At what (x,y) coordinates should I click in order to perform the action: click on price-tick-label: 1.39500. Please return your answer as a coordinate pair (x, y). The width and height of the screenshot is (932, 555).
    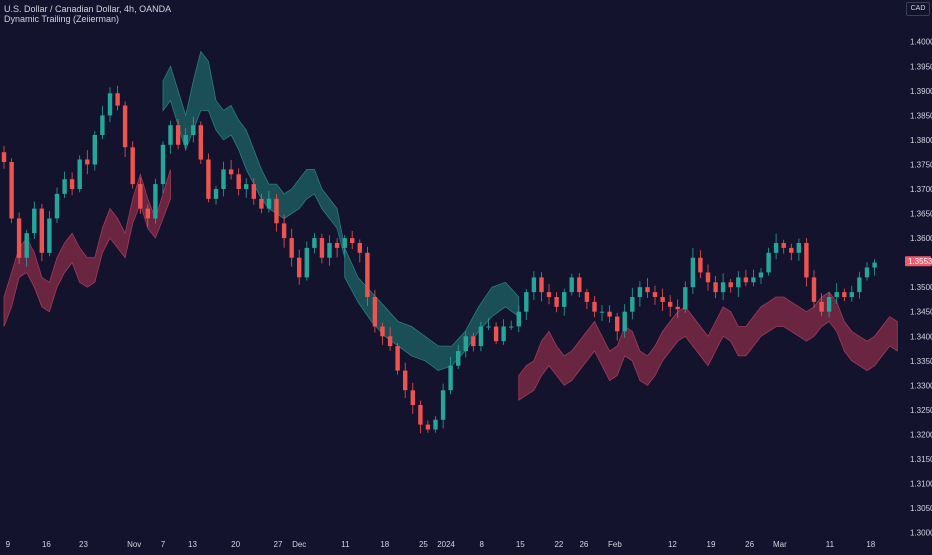
    Looking at the image, I should click on (921, 66).